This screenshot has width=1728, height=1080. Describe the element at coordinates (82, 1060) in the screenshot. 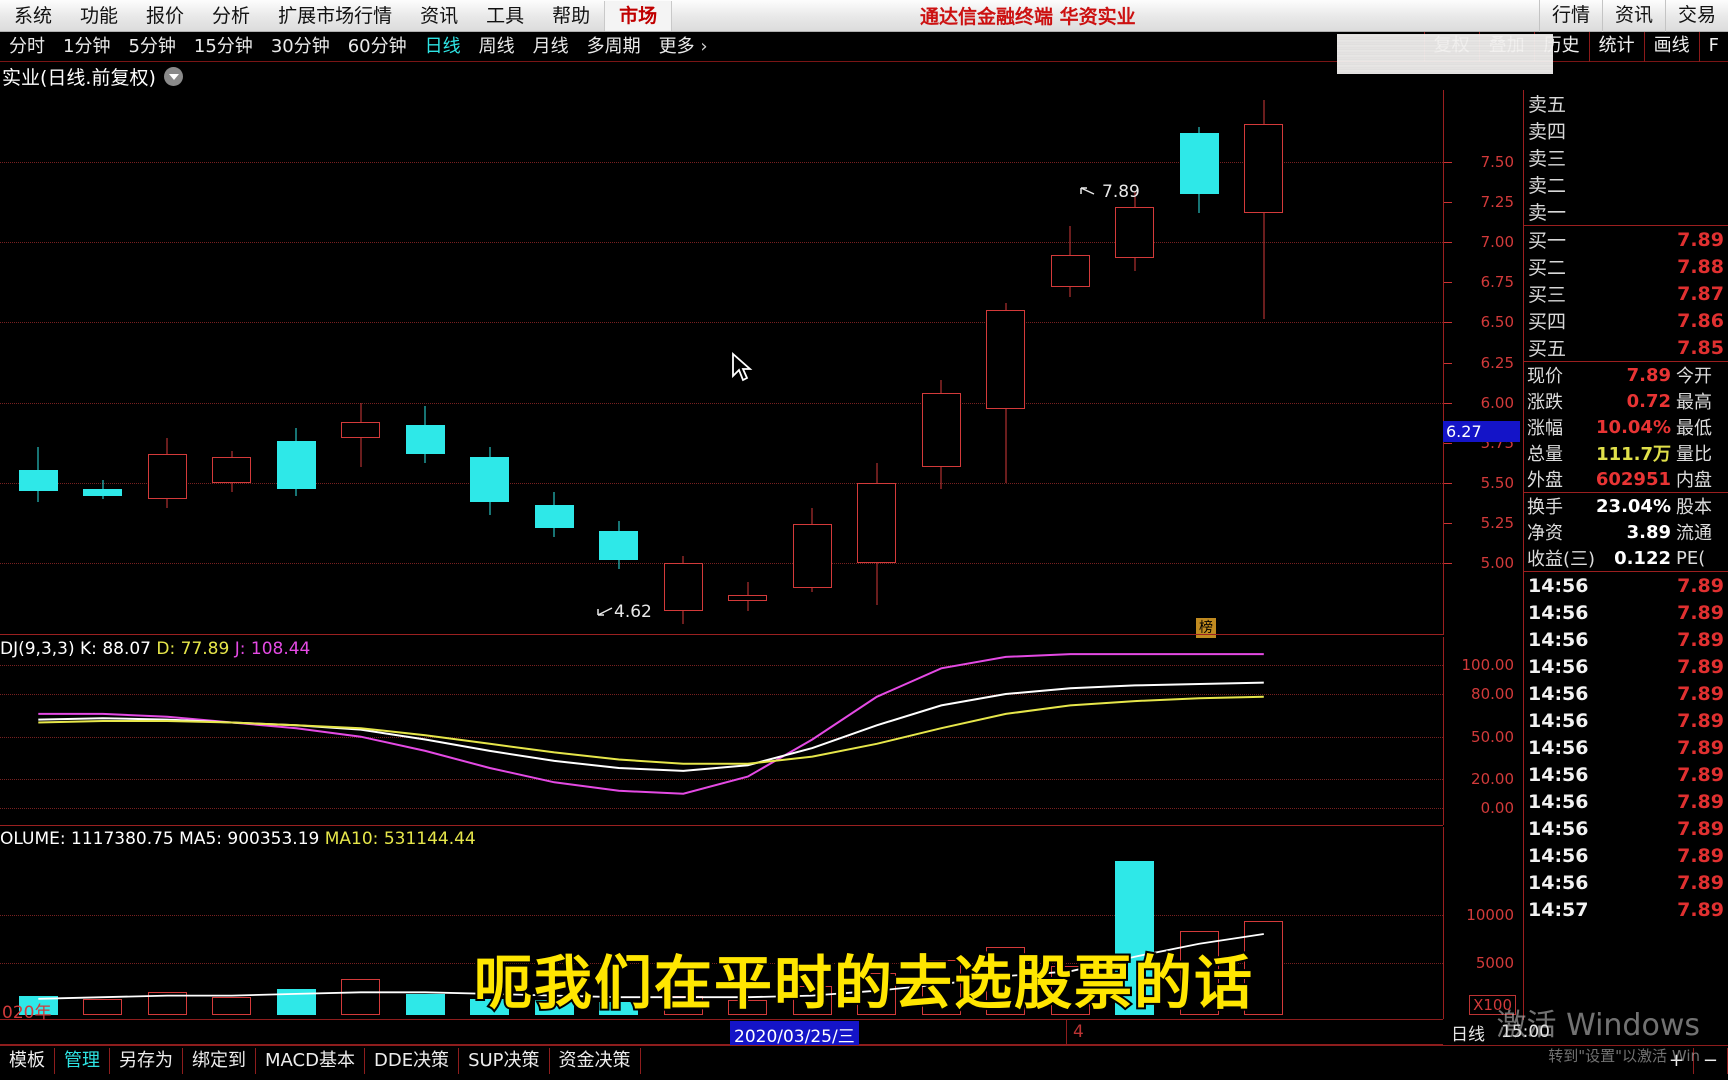

I see `bottom-item-manage: 管理` at that location.